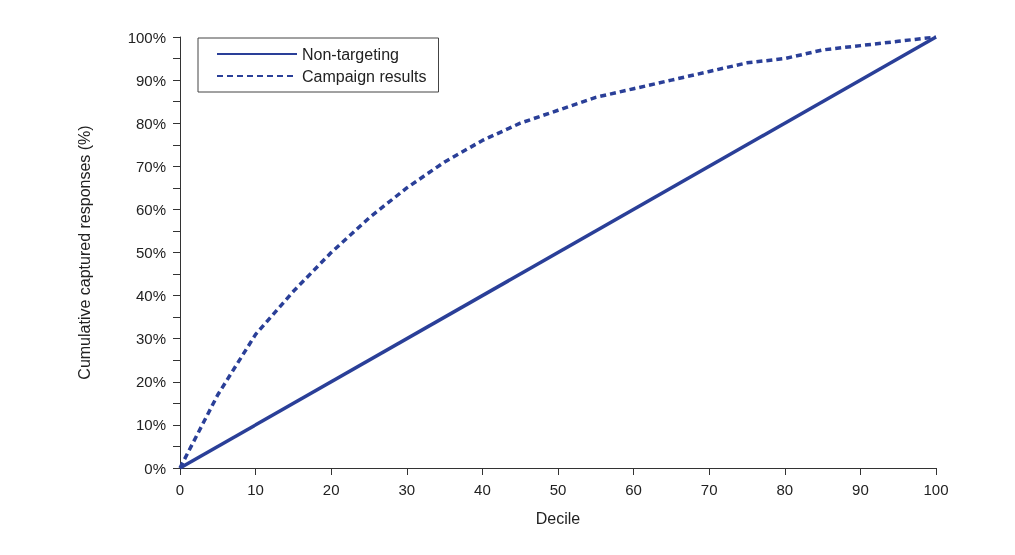 This screenshot has width=1015, height=555. Describe the element at coordinates (146, 37) in the screenshot. I see `y-tick-label: 100%` at that location.